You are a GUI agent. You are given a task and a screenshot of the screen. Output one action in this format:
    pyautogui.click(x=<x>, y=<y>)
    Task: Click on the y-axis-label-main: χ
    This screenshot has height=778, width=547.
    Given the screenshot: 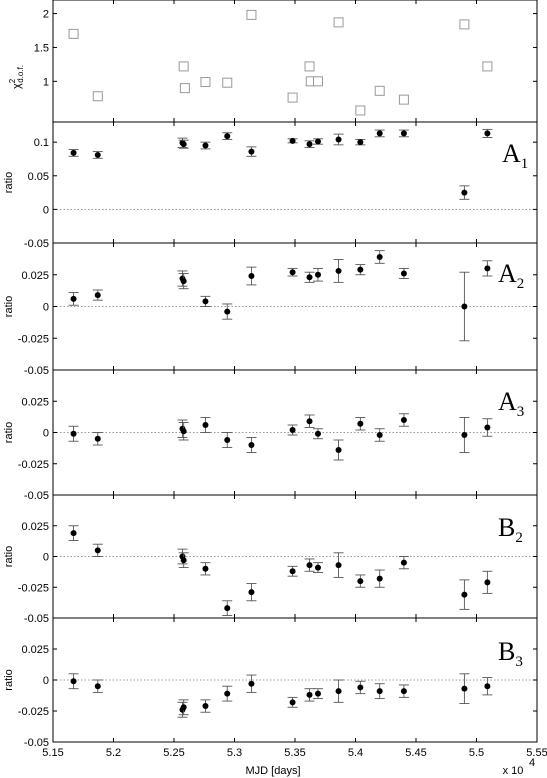 What is the action you would take?
    pyautogui.click(x=17, y=86)
    